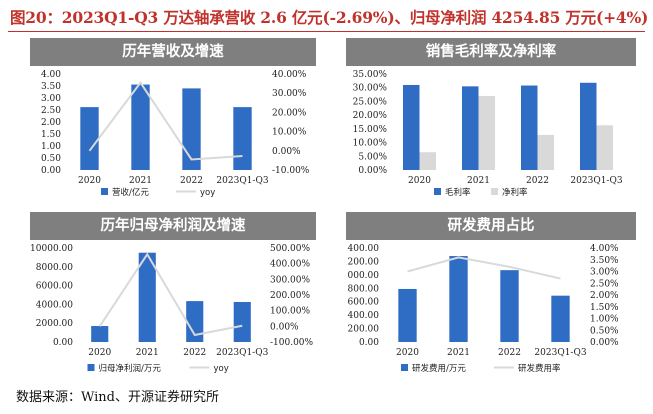  What do you see at coordinates (604, 331) in the screenshot?
I see `y-tick-label-right: 0.50%` at bounding box center [604, 331].